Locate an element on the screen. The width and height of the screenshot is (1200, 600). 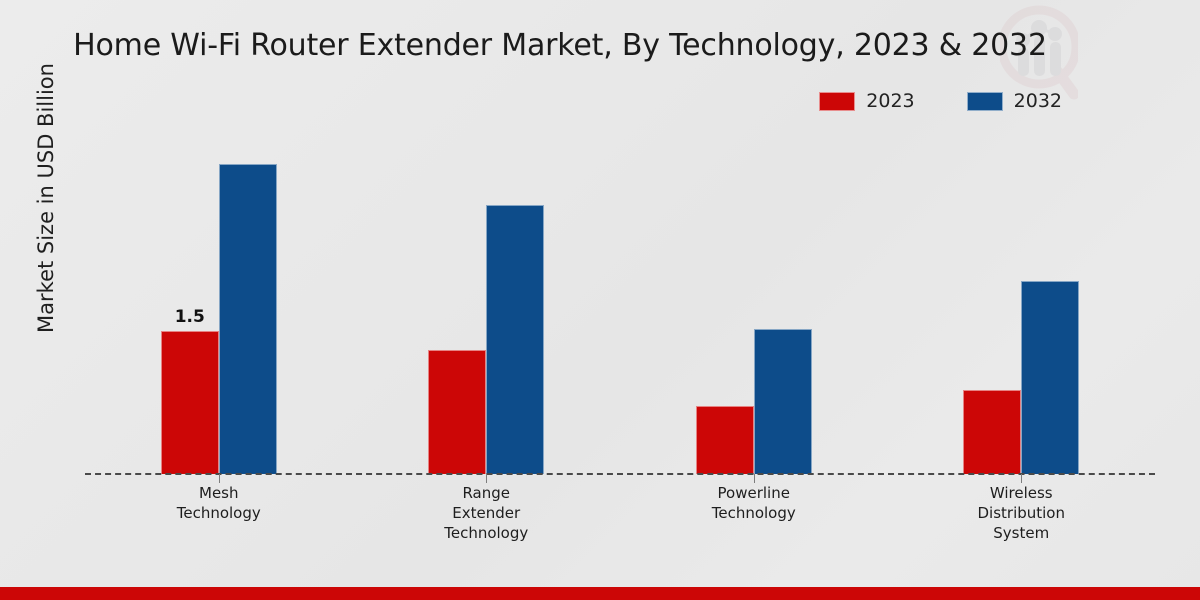
axis-baseline is located at coordinates (620, 474).